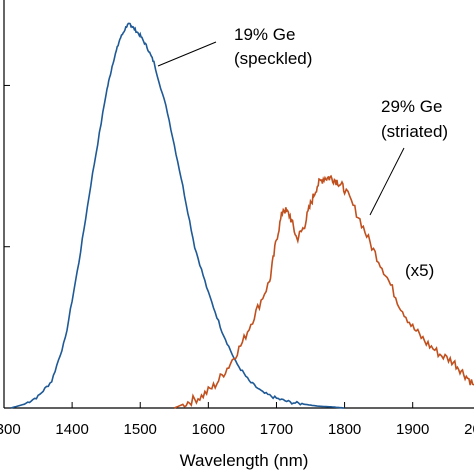 This screenshot has width=474, height=474. I want to click on annotation-text: (x5), so click(419, 270).